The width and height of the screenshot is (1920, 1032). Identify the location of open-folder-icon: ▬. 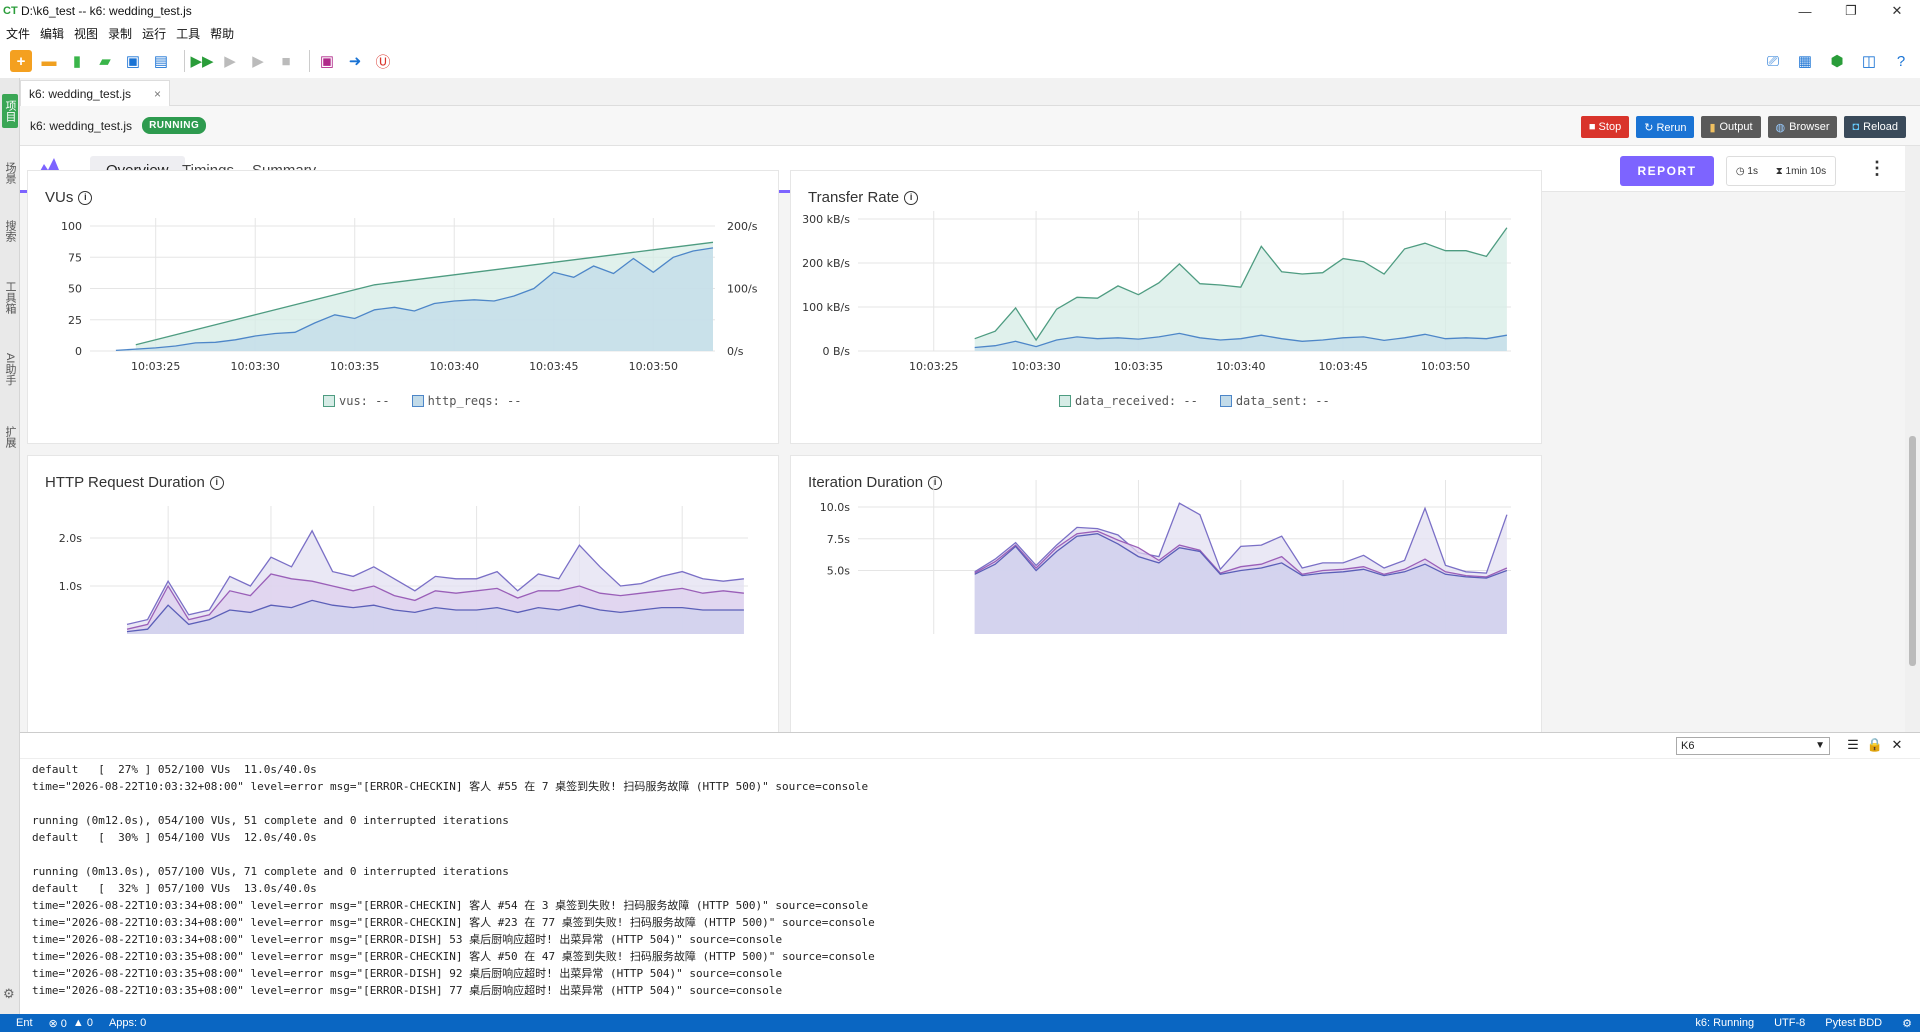
(49, 61).